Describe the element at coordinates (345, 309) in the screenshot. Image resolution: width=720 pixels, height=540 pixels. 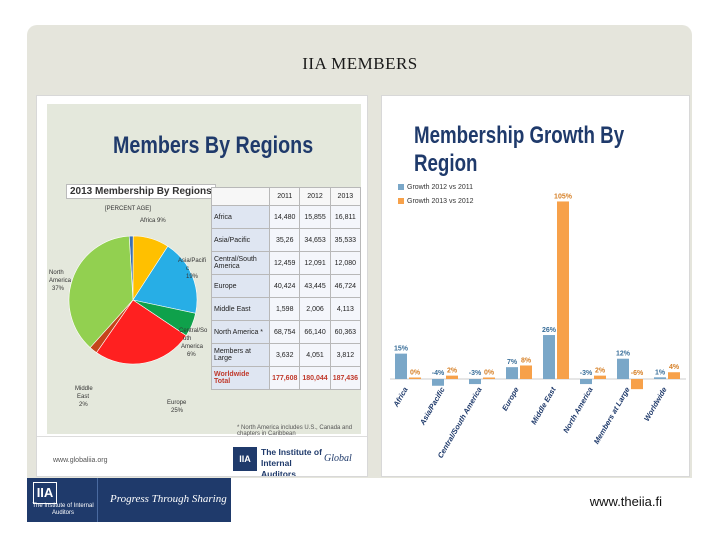
I see `table-cell: 4,113` at that location.